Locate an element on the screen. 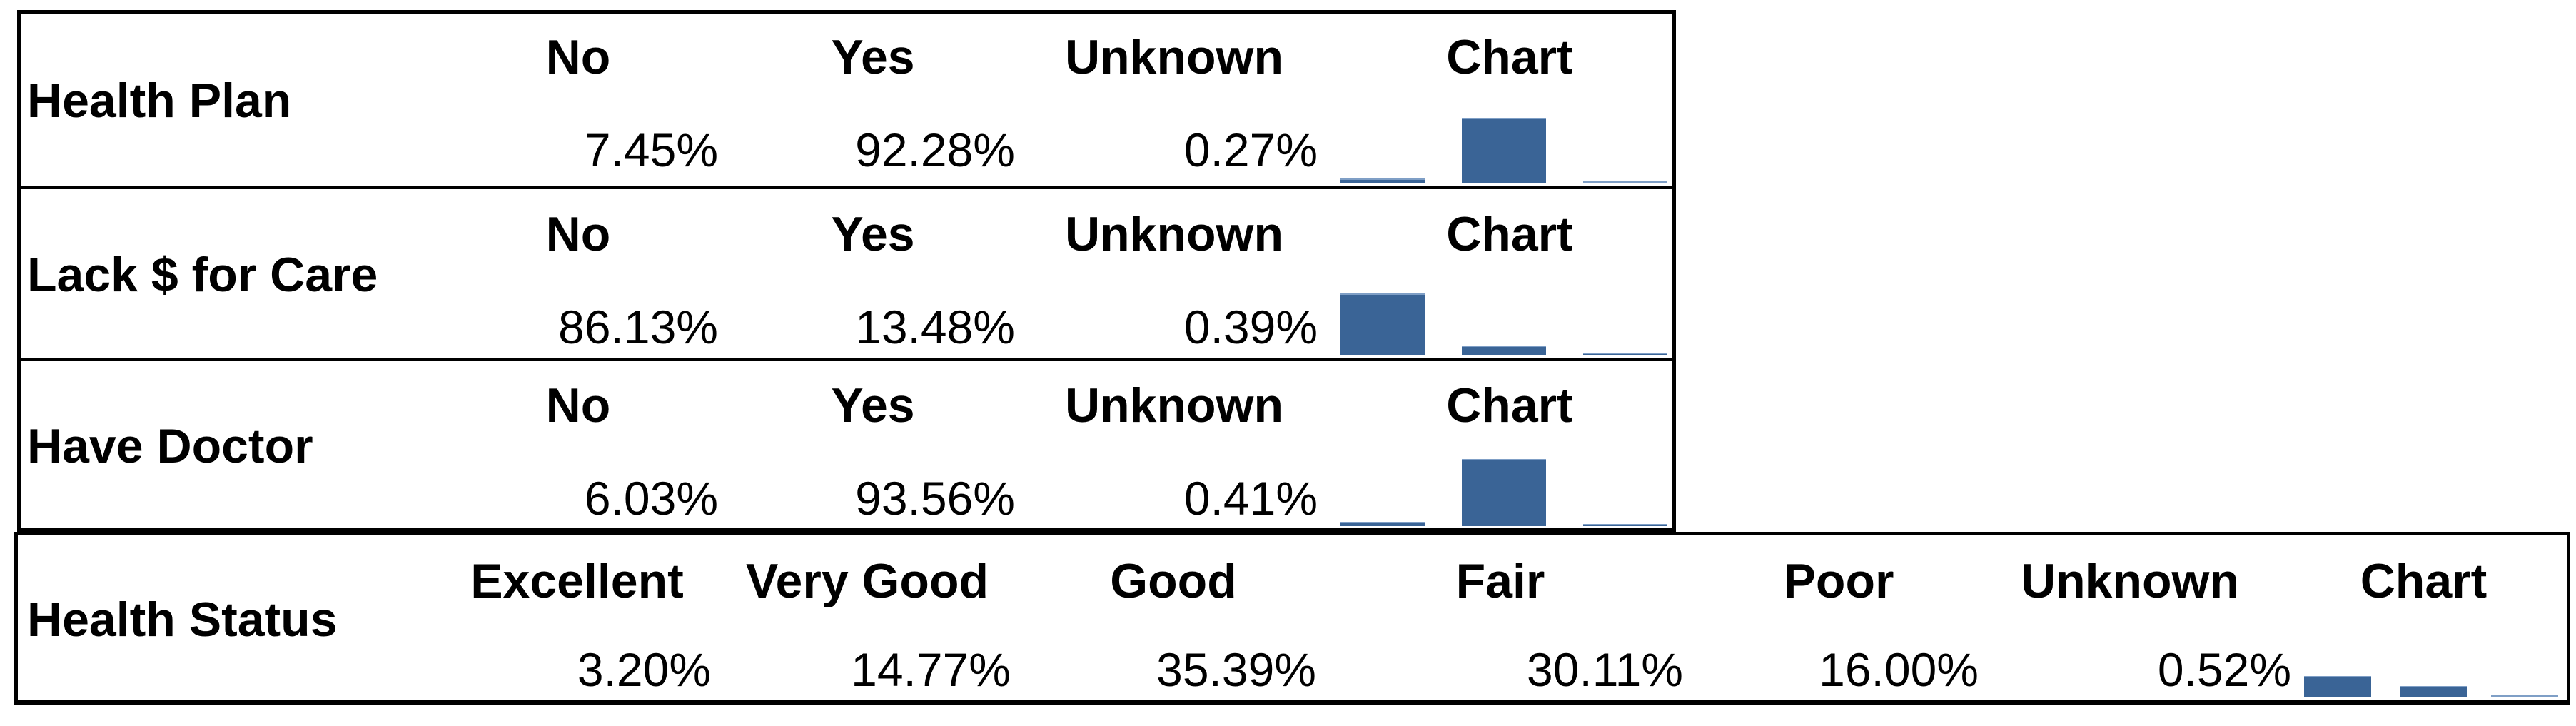  value-have-doctor-yes: 93.56% is located at coordinates (935, 498).